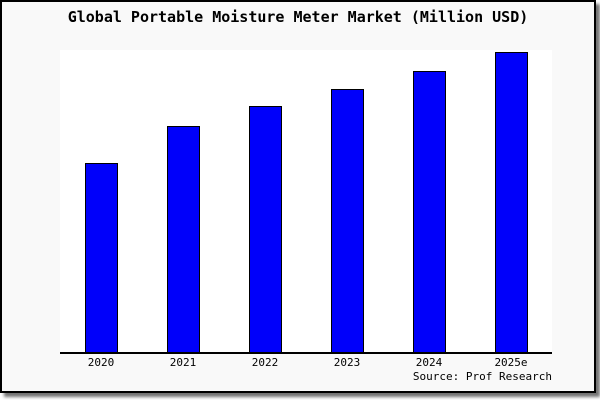  Describe the element at coordinates (265, 229) in the screenshot. I see `bar-2022` at that location.